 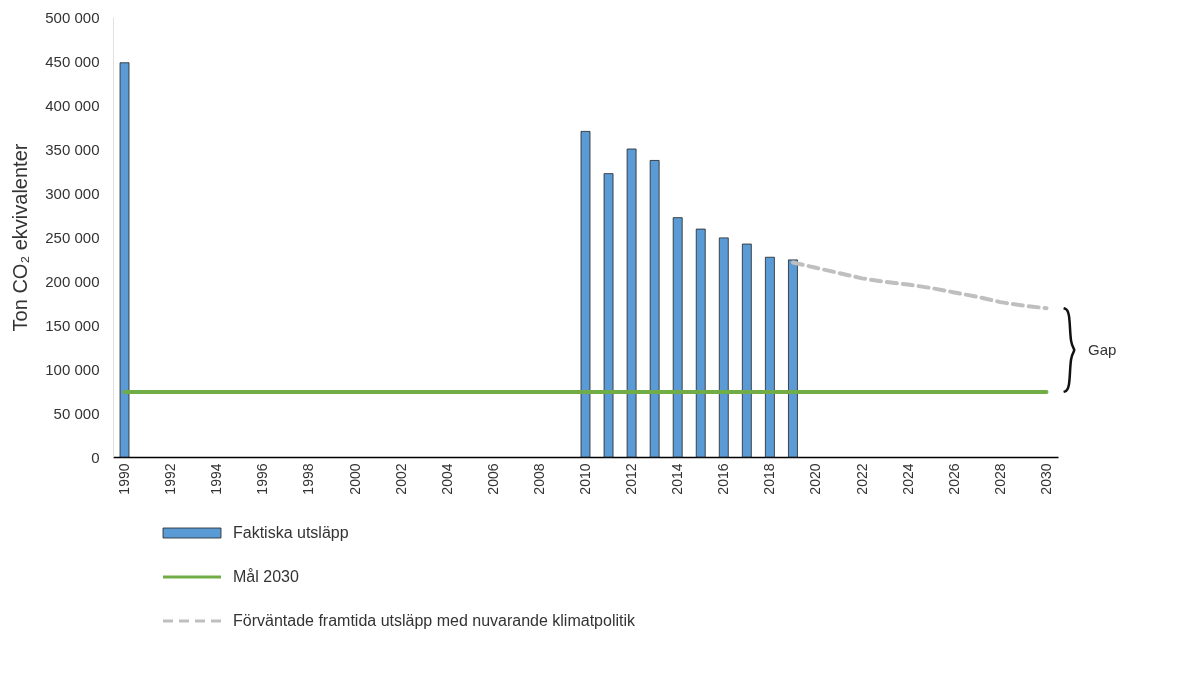 What do you see at coordinates (291, 532) in the screenshot?
I see `legend-label: Faktiska utsläpp` at bounding box center [291, 532].